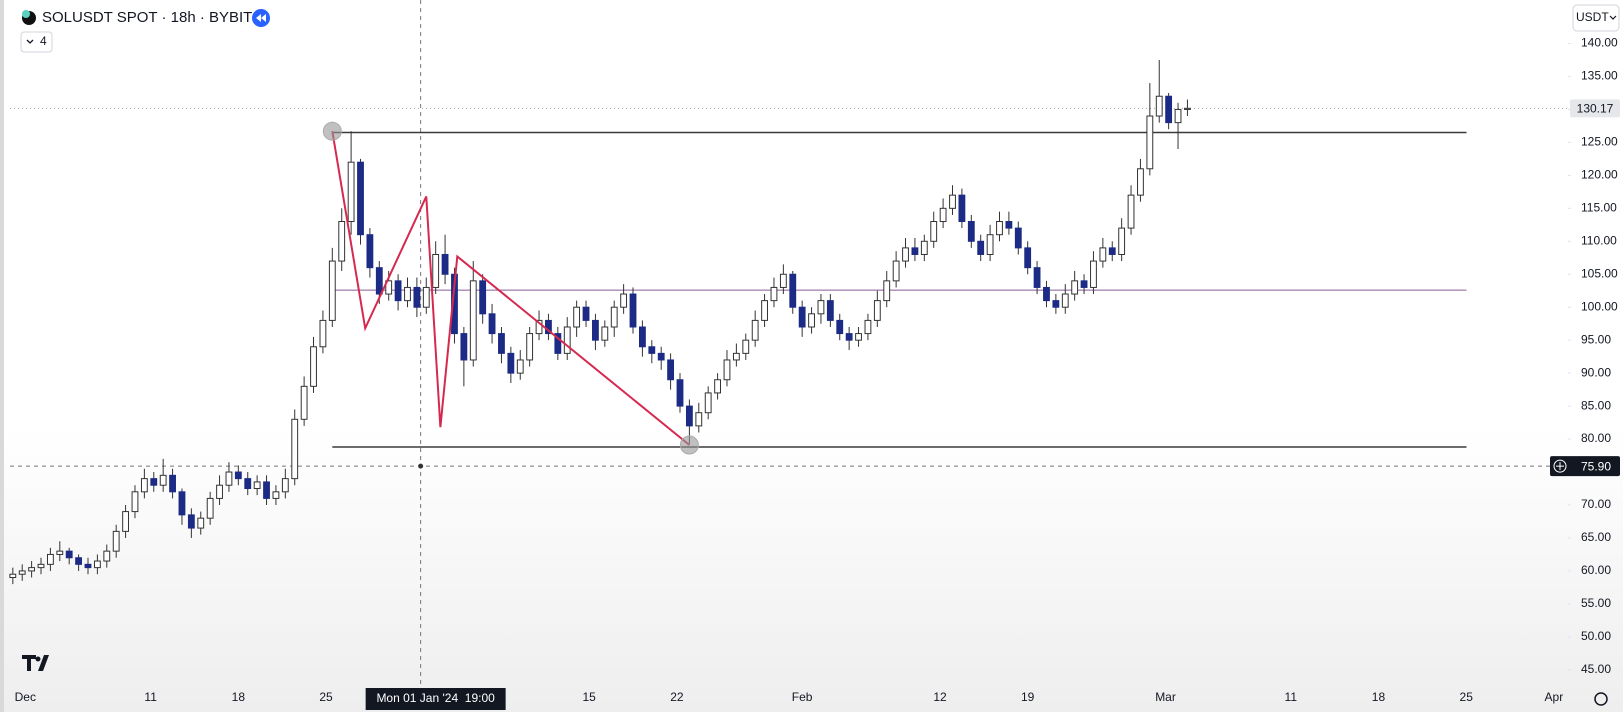 This screenshot has height=712, width=1623. Describe the element at coordinates (1596, 372) in the screenshot. I see `y-tick-label: 90.00` at that location.